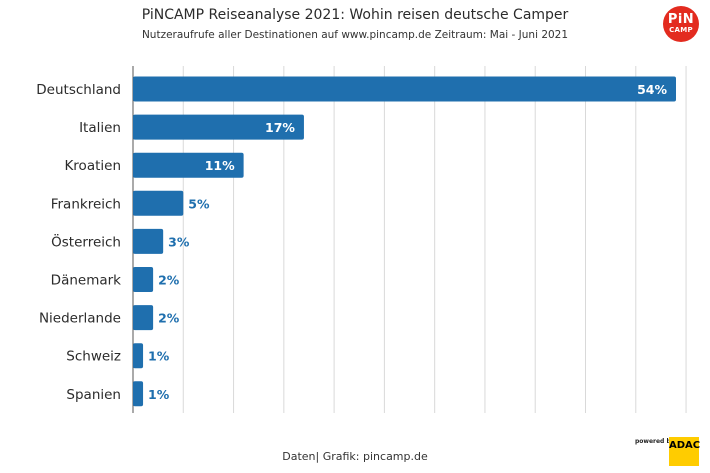  What do you see at coordinates (93, 395) in the screenshot?
I see `category-label: Spanien` at bounding box center [93, 395].